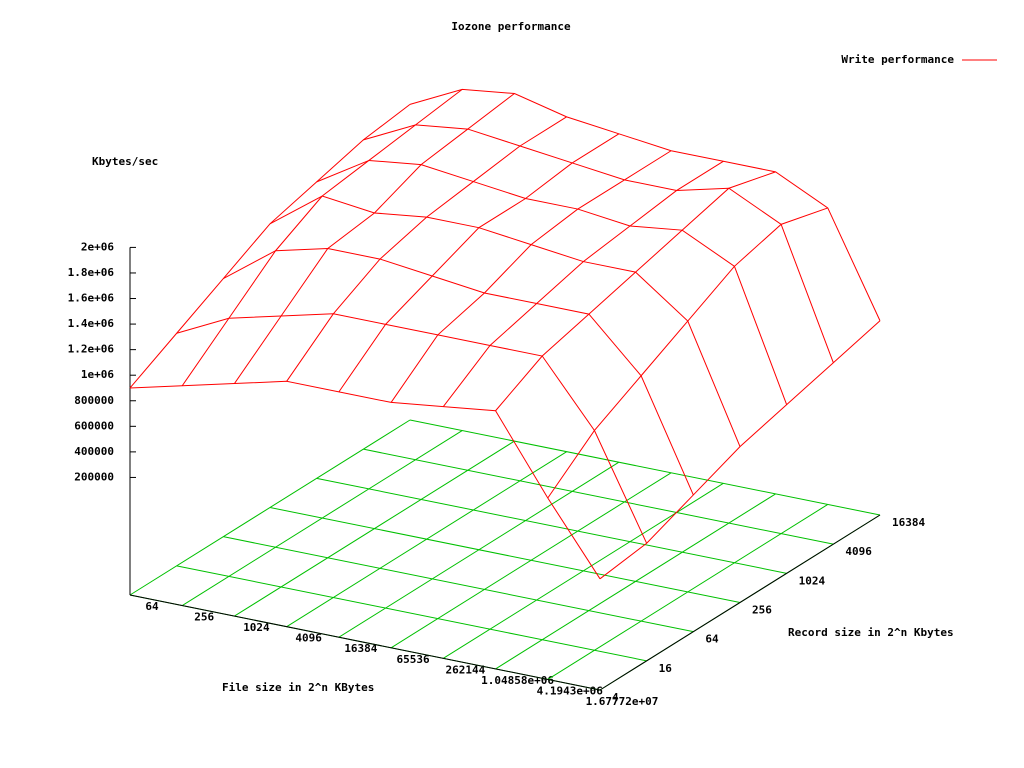  What do you see at coordinates (204, 617) in the screenshot?
I see `x-tick-label: 256` at bounding box center [204, 617].